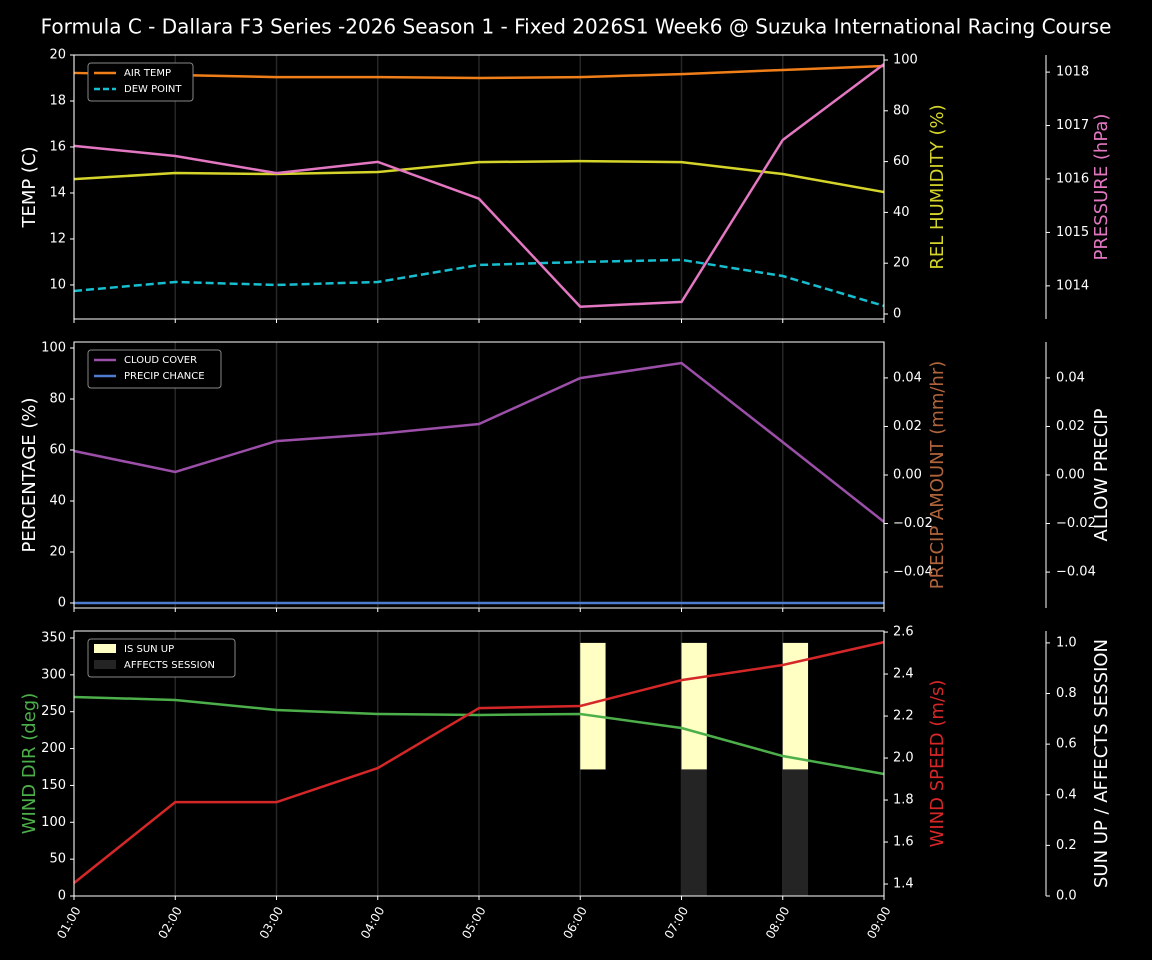 This screenshot has height=960, width=1152. I want to click on tick-label: 0.2, so click(1066, 845).